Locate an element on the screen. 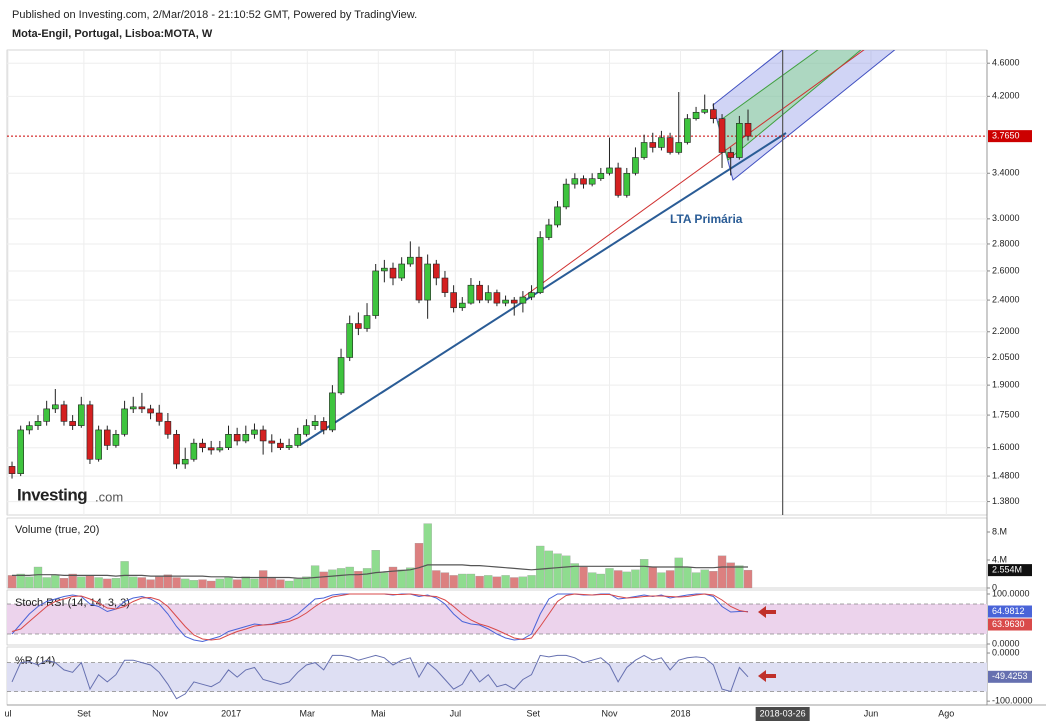 This screenshot has height=724, width=1046. x-tick-label: Jul is located at coordinates (456, 713).